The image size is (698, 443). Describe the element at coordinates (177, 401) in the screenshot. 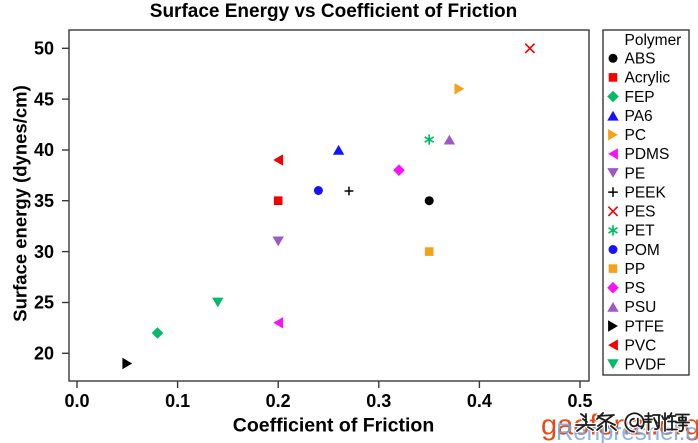

I see `svg-text: 0.1` at that location.